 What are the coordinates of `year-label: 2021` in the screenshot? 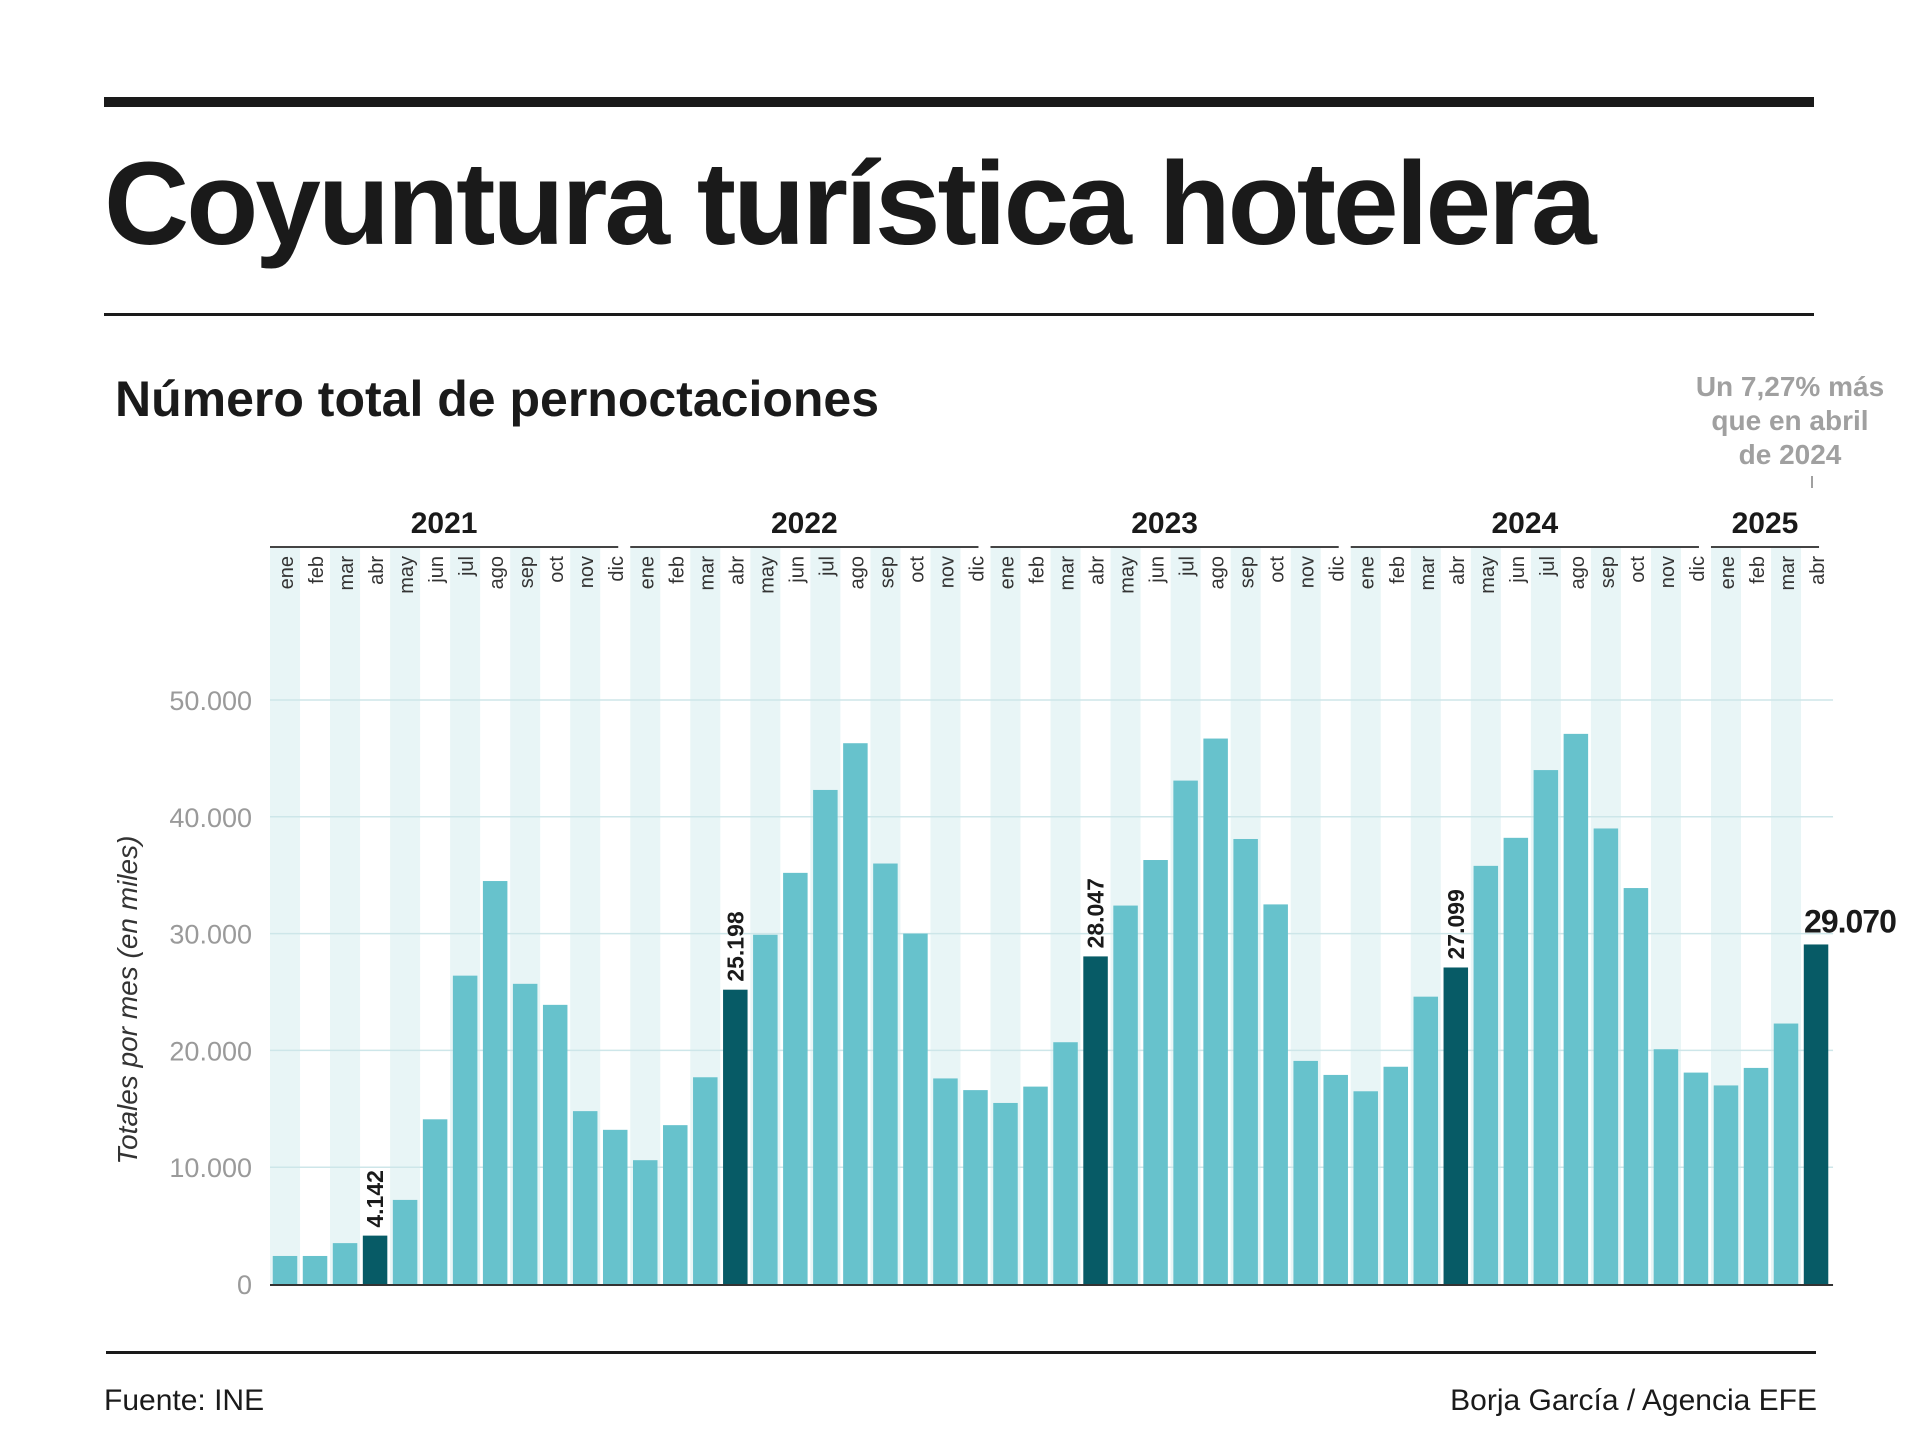 It's located at (444, 523).